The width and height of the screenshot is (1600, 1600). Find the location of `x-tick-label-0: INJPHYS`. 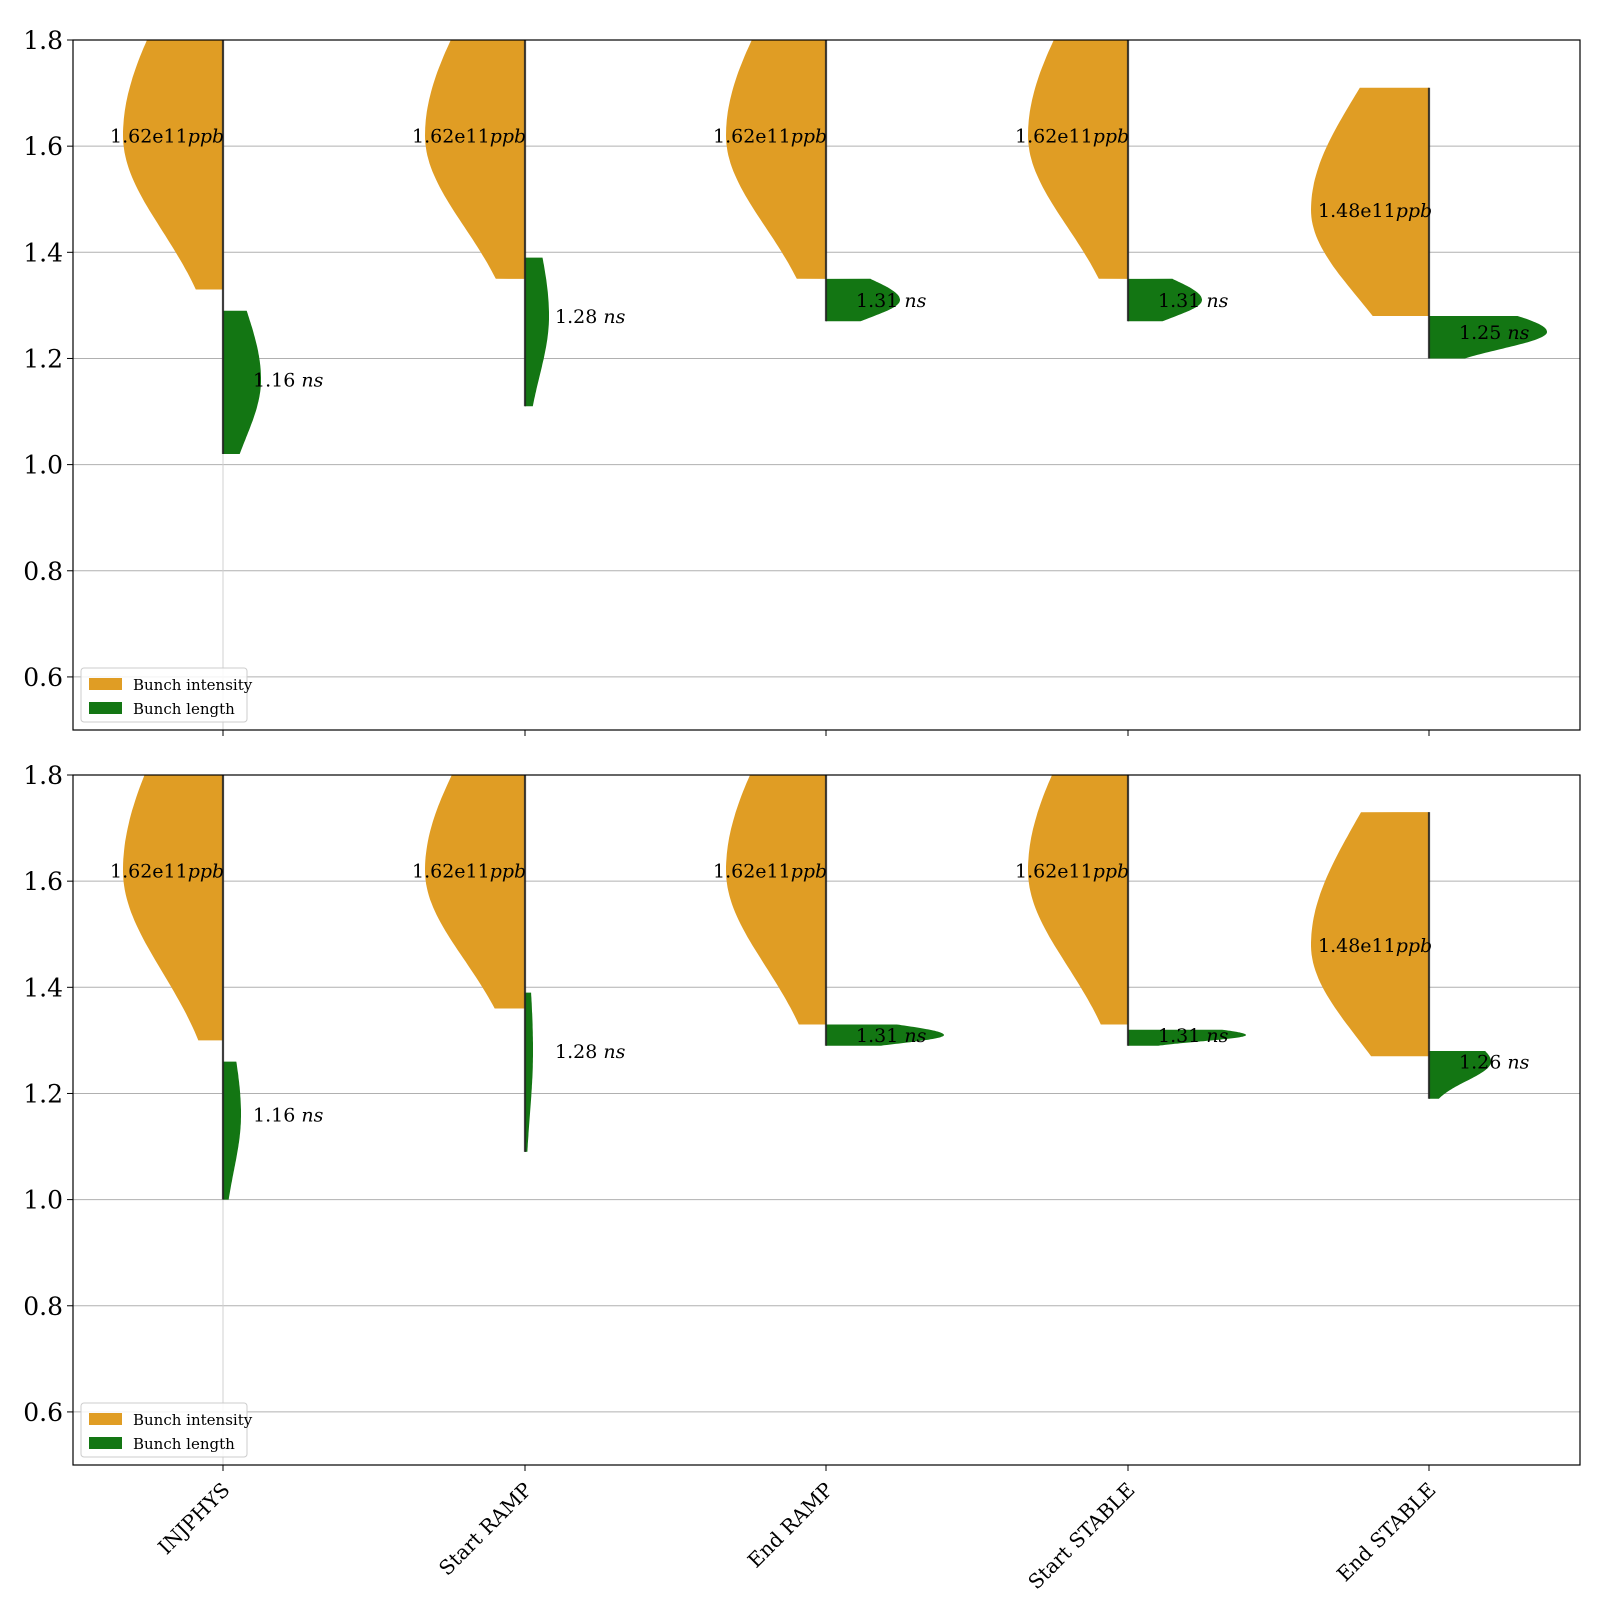

x-tick-label-0: INJPHYS is located at coordinates (193, 1518).